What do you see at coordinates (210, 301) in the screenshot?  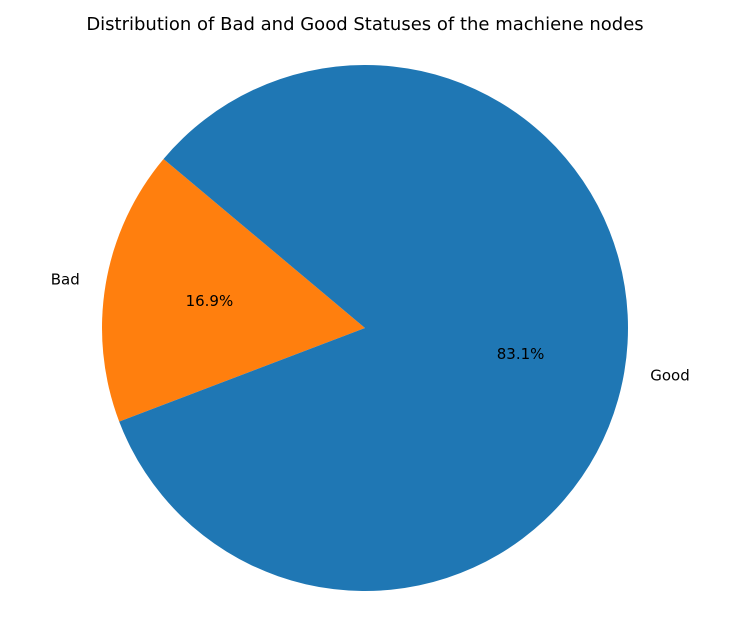 I see `slice-percent-bad: 16.9%` at bounding box center [210, 301].